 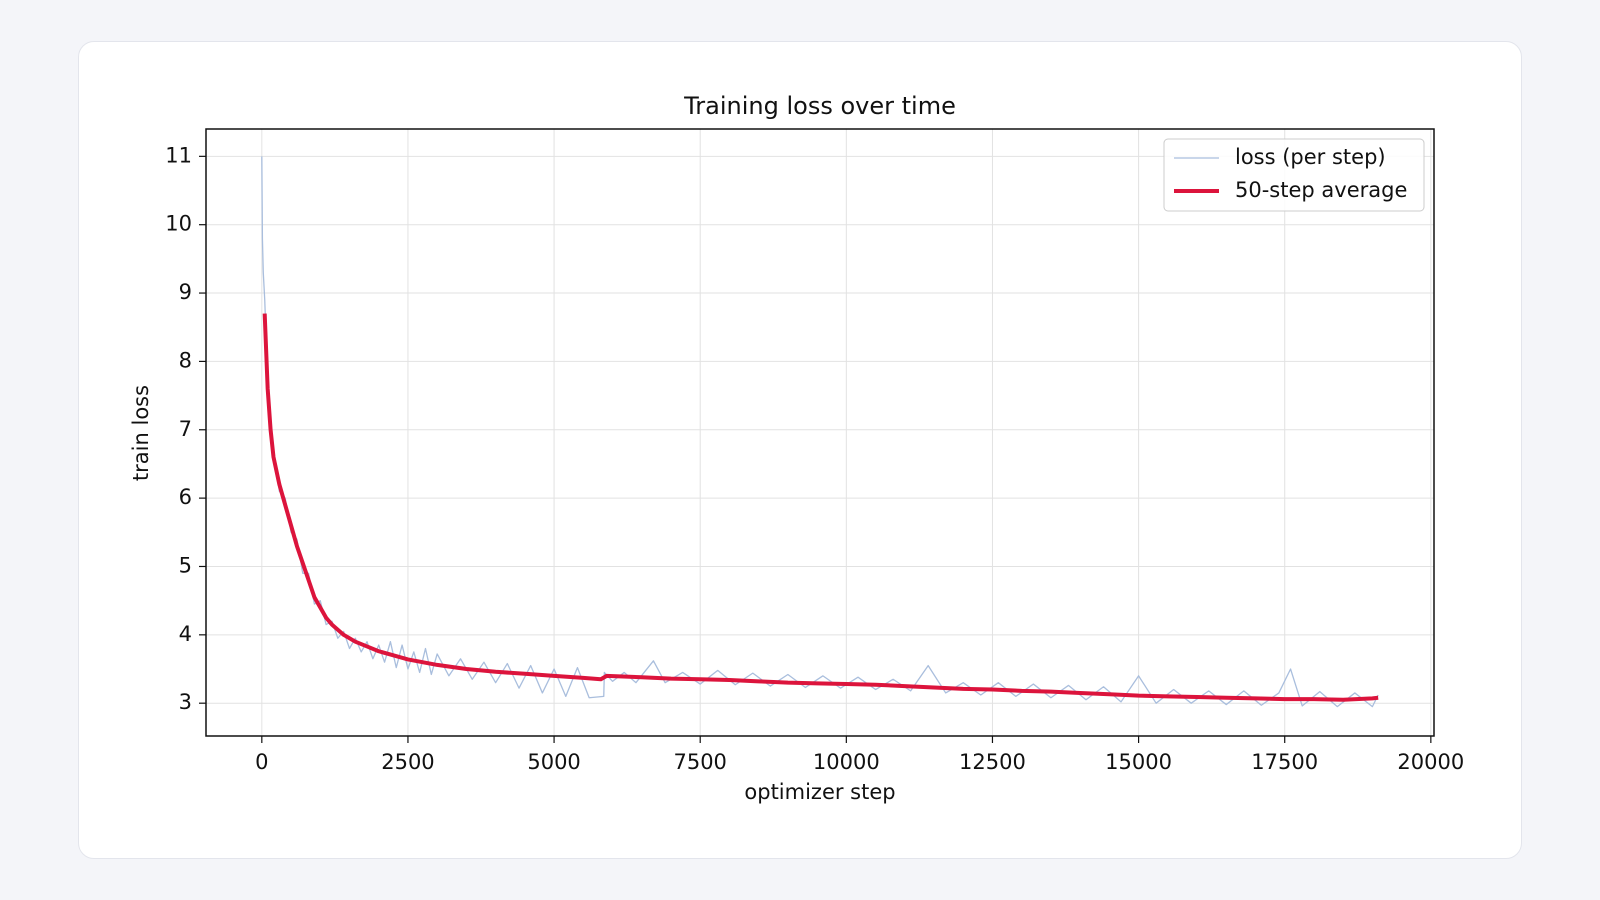 What do you see at coordinates (1138, 762) in the screenshot?
I see `x-tick-label: 15000` at bounding box center [1138, 762].